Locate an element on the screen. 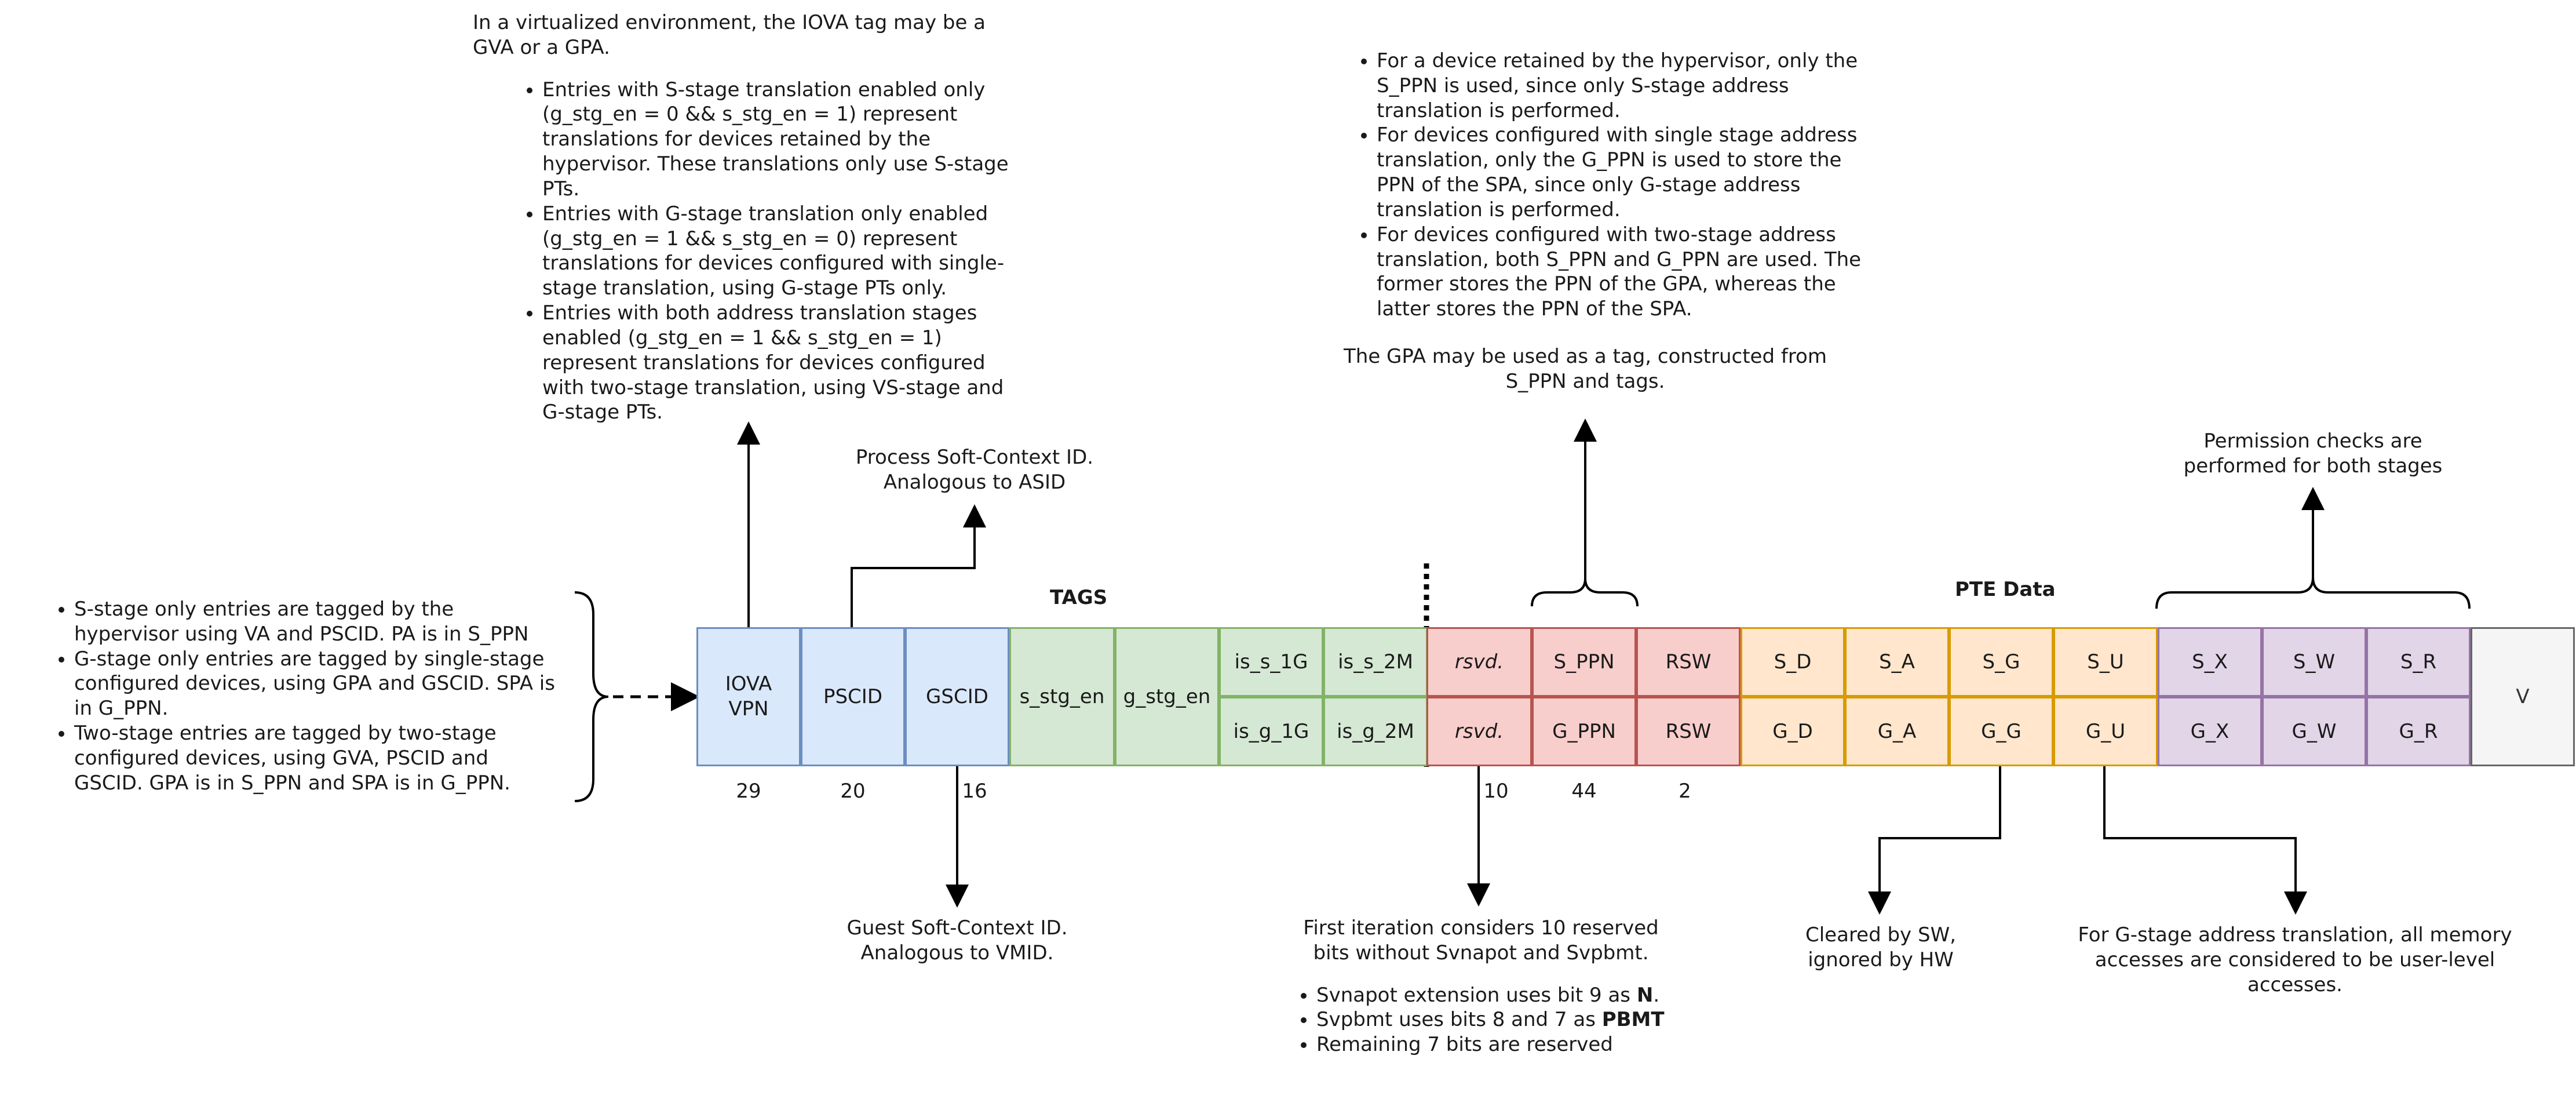 The height and width of the screenshot is (1099, 2576). rsvd-s-label: rsvd. is located at coordinates (1479, 662).